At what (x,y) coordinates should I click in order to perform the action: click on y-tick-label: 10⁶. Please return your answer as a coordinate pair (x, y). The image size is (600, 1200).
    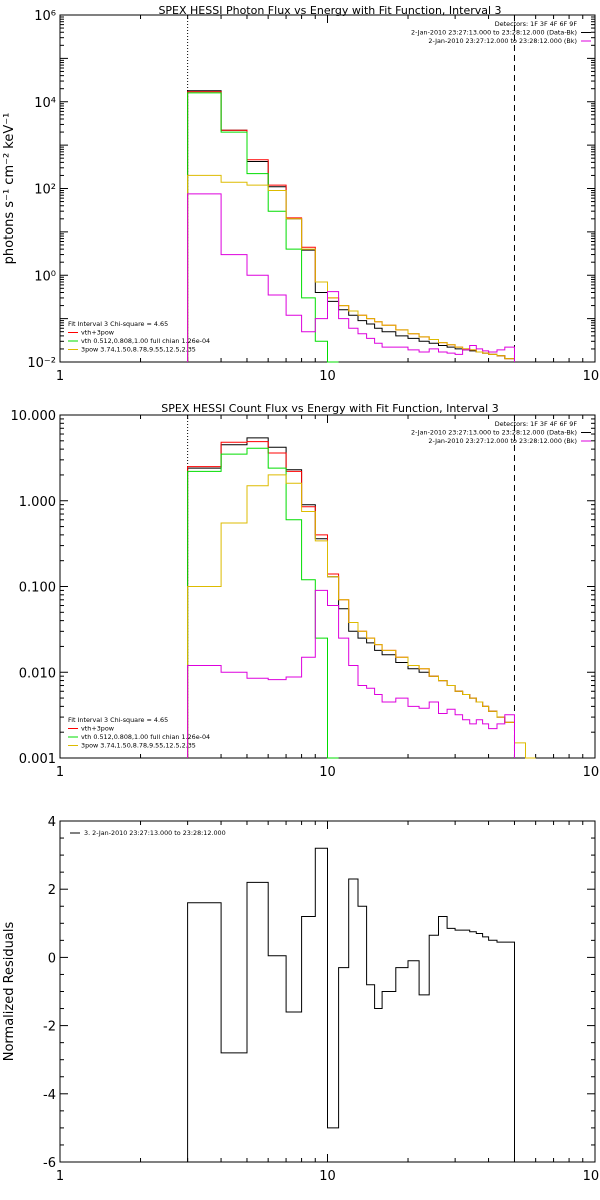
    Looking at the image, I should click on (45, 16).